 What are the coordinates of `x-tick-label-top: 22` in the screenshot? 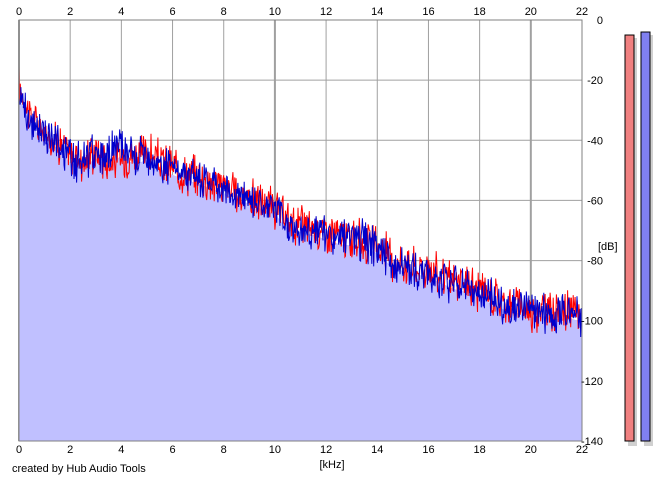 It's located at (582, 12).